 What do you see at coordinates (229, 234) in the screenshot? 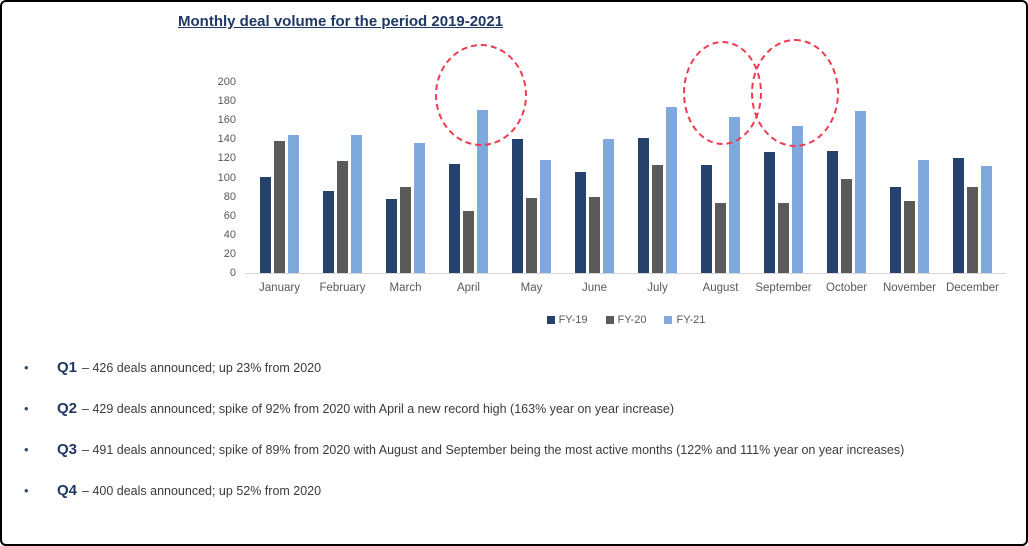
I see `y-tick-label: 40` at bounding box center [229, 234].